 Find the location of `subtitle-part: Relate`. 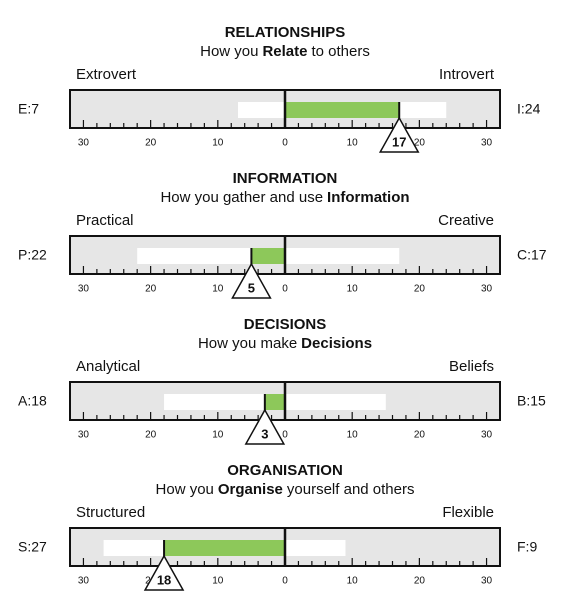

subtitle-part: Relate is located at coordinates (284, 51).